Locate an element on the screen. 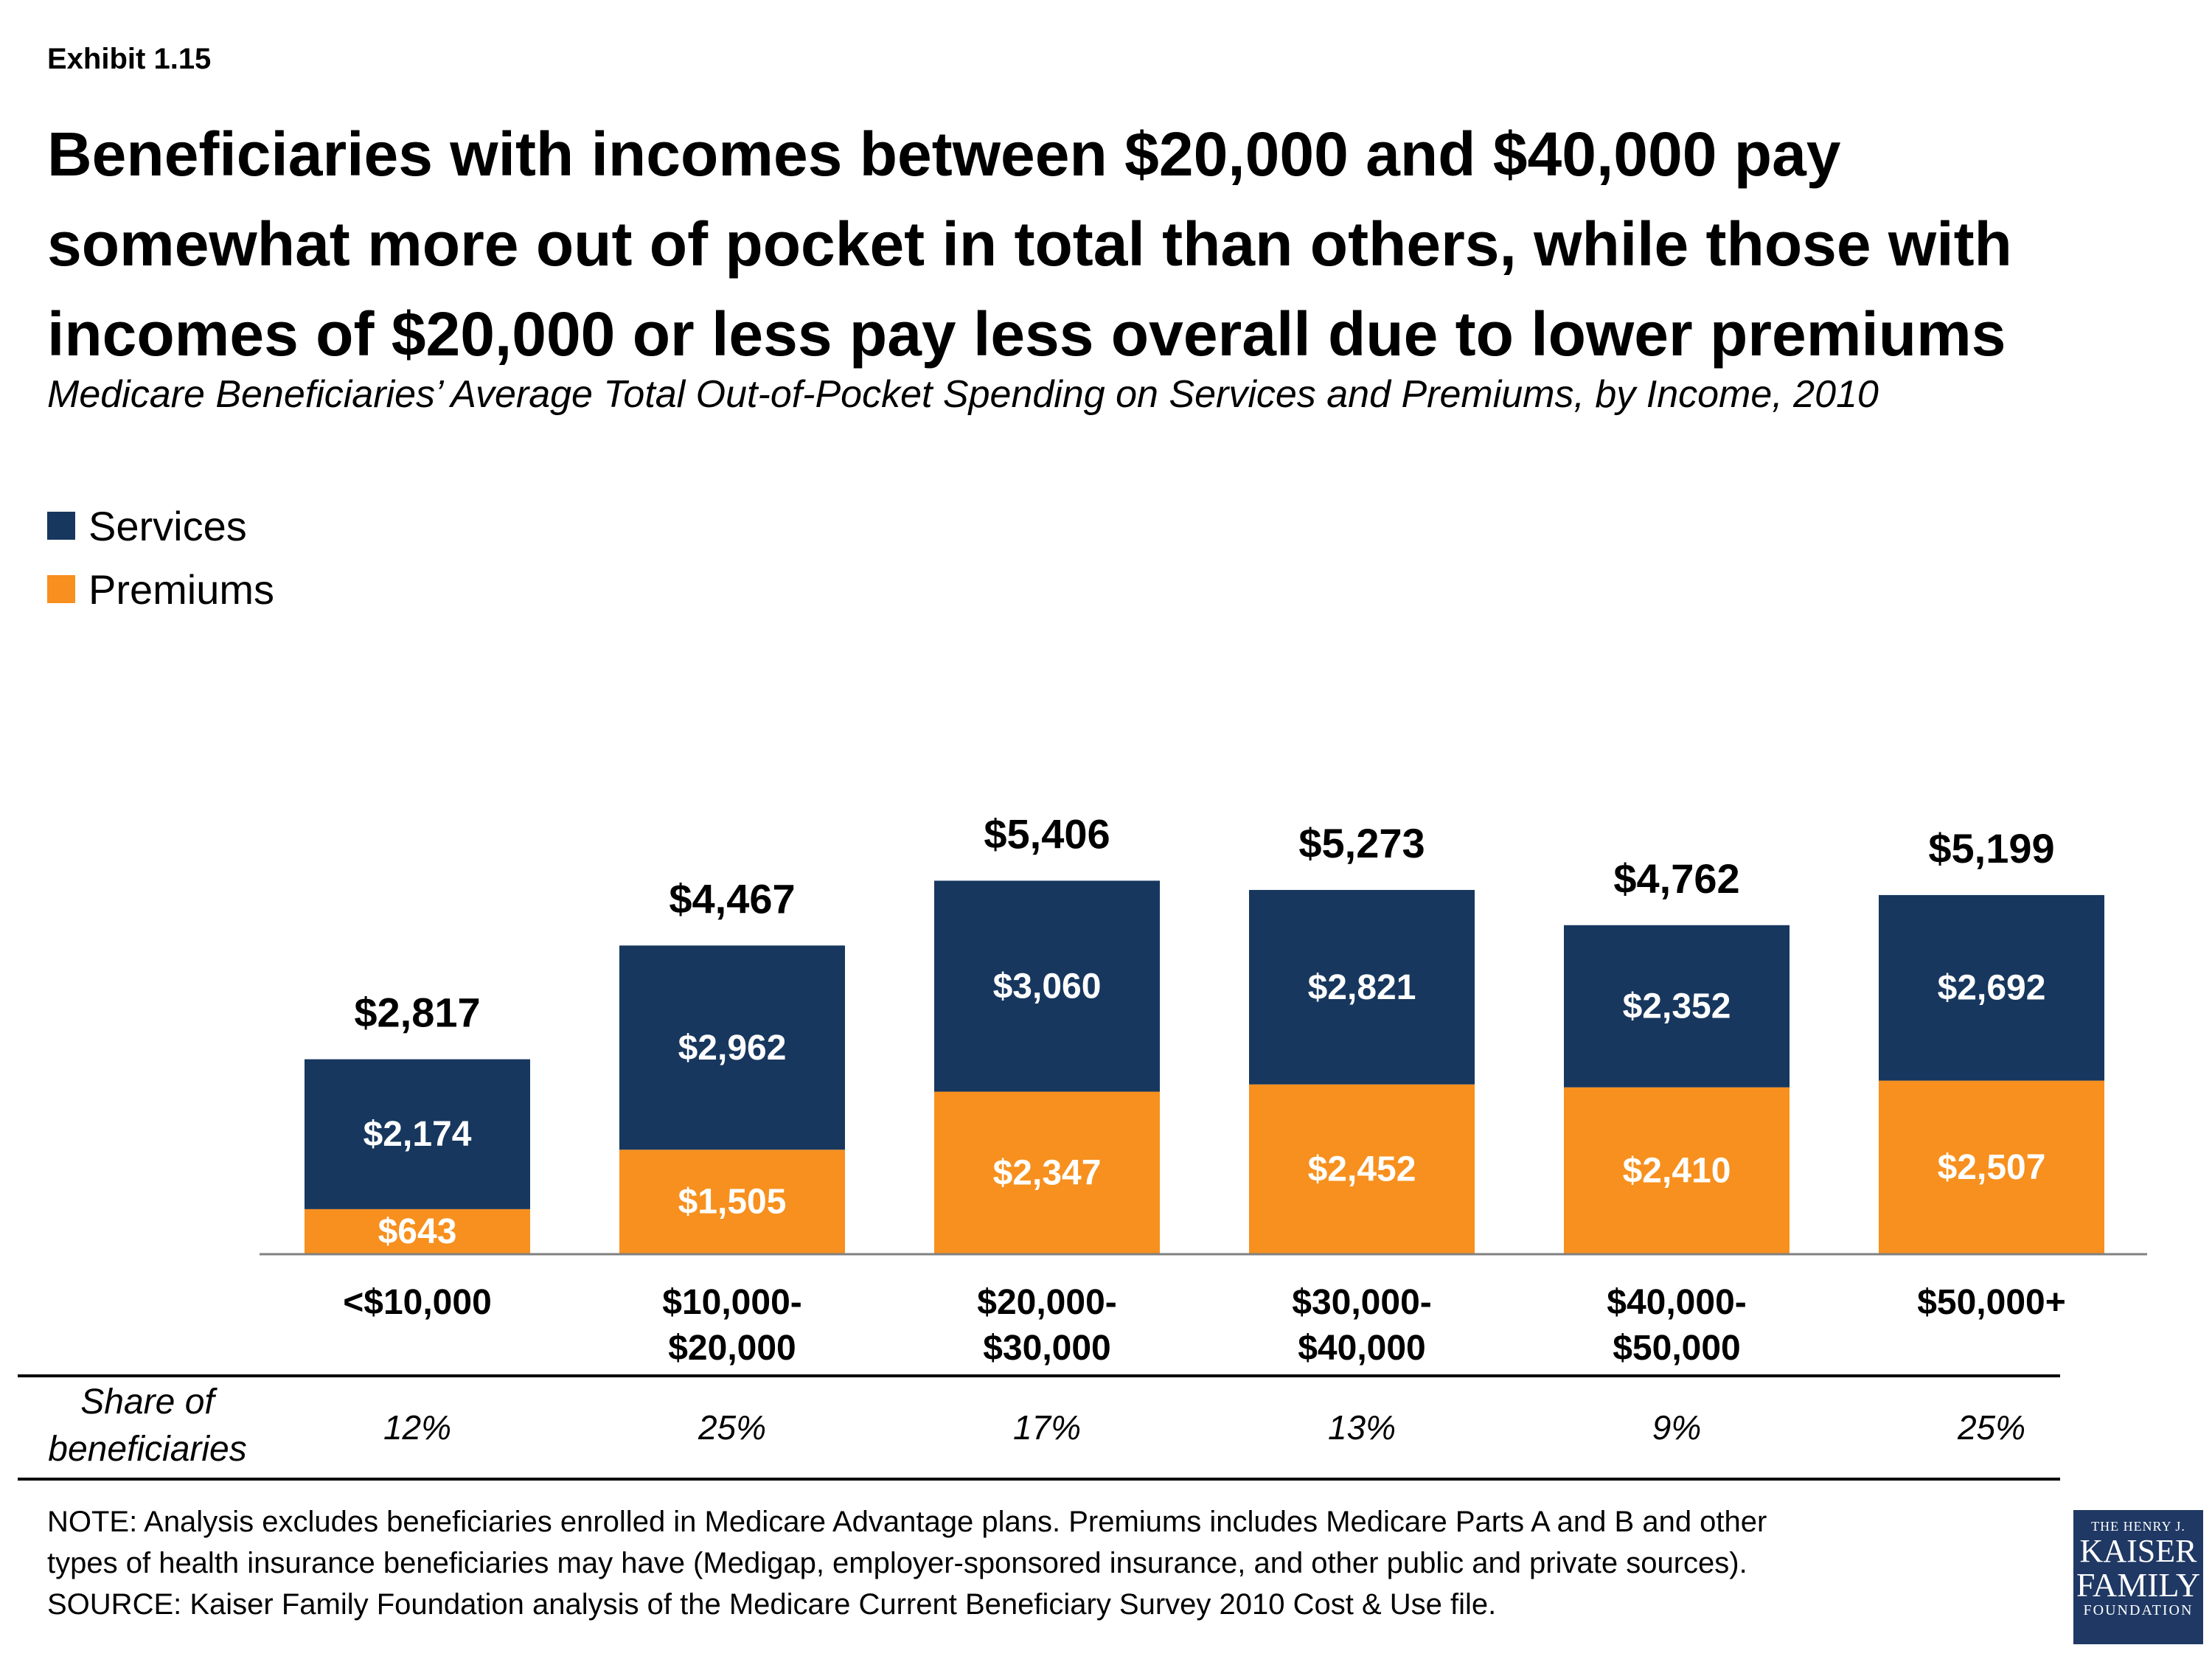  data-label-premiums: $2,347 is located at coordinates (1047, 1172).